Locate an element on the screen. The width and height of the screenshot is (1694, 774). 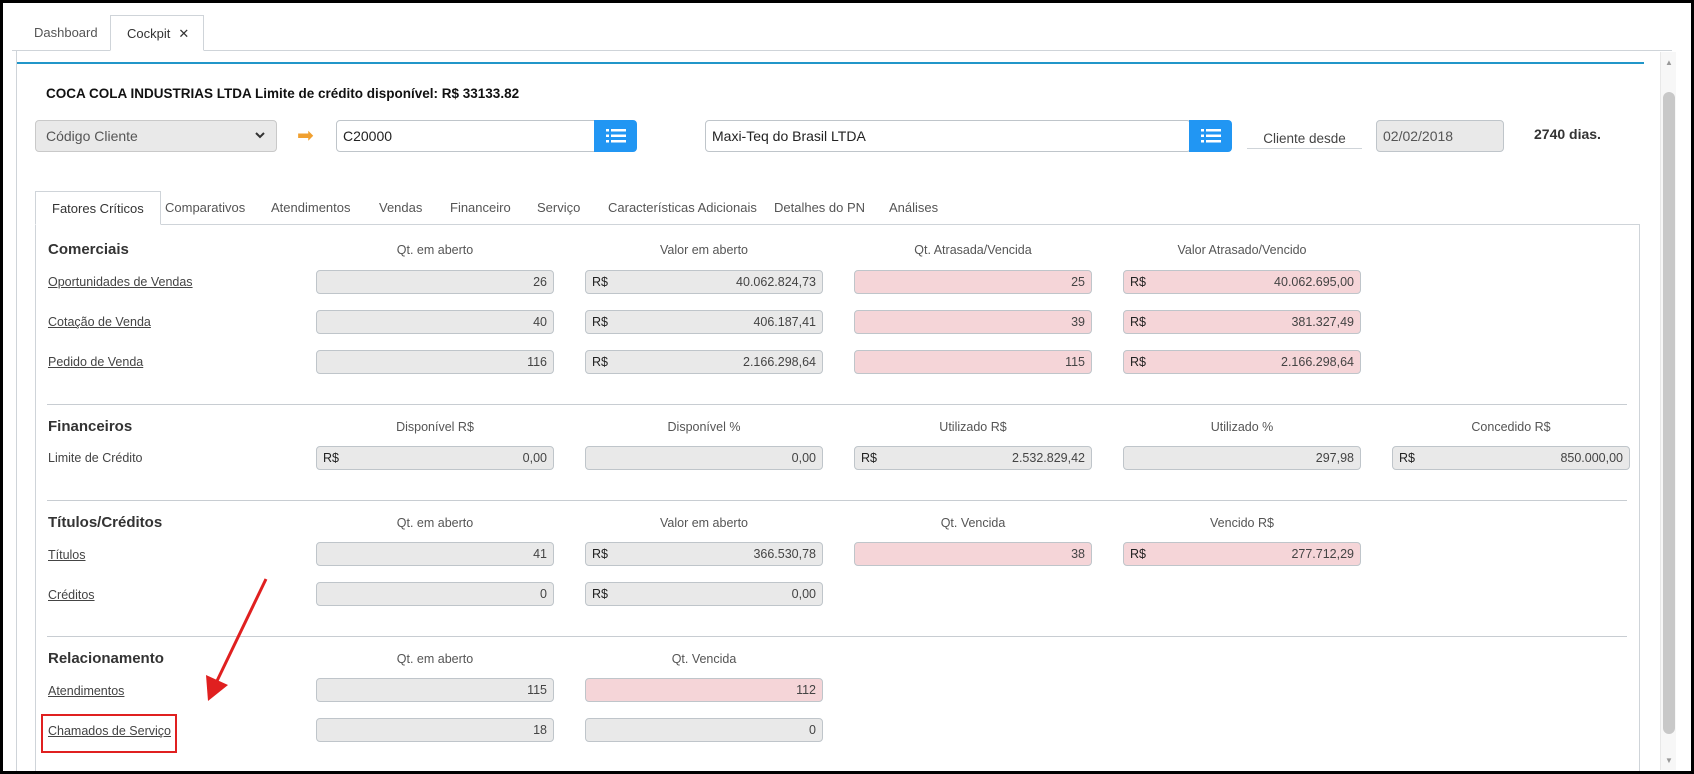
close-icon: ✕ is located at coordinates (184, 33).